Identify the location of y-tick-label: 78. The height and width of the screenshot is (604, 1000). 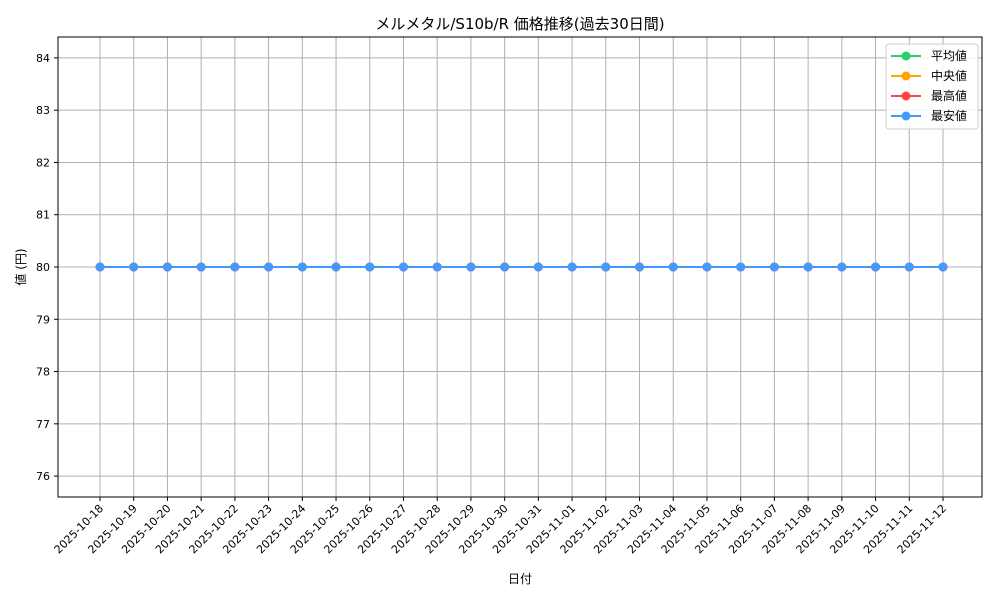
(43, 372).